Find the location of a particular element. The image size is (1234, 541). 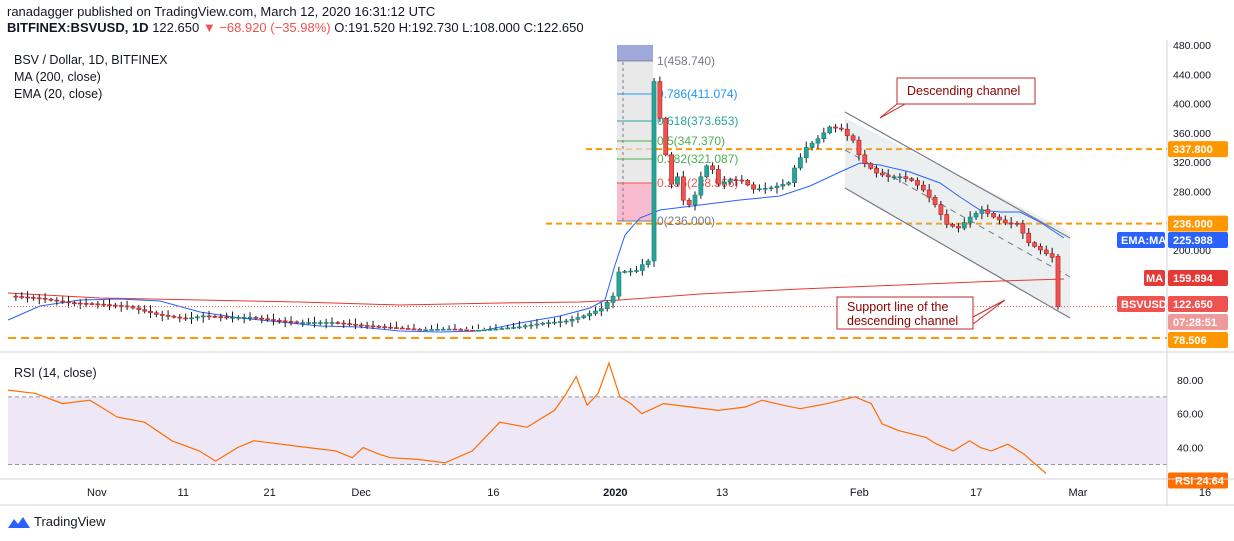

ma-value-tag: 159.894 is located at coordinates (1193, 279).